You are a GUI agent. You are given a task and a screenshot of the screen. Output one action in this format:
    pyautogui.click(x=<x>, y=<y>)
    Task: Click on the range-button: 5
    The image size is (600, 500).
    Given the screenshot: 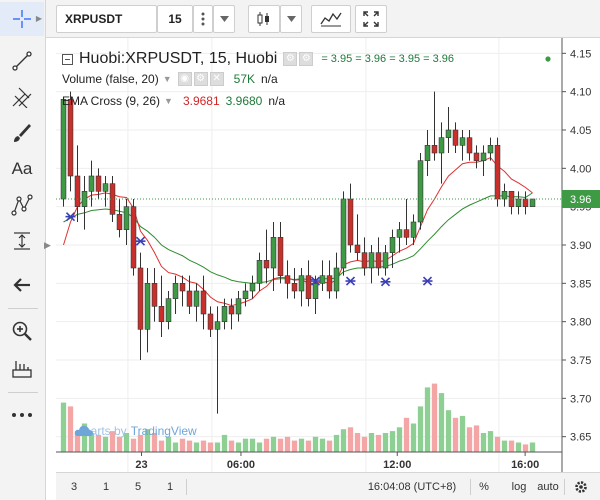 What is the action you would take?
    pyautogui.click(x=138, y=486)
    